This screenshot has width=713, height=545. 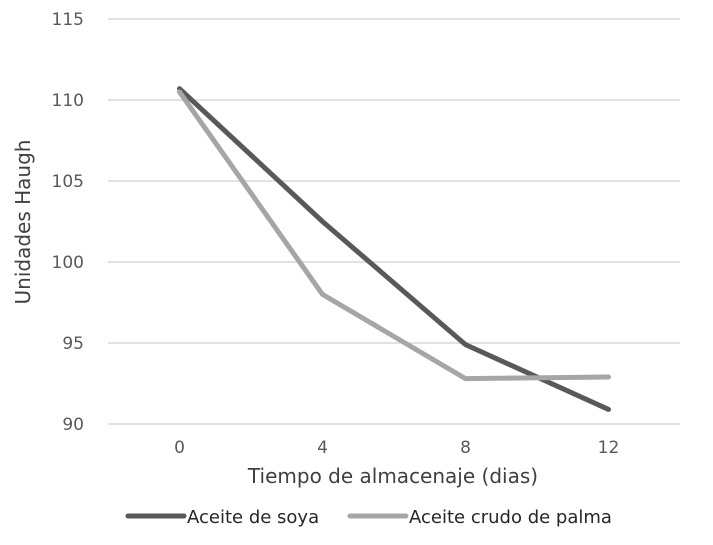 I want to click on x-tick-label: 12, so click(x=609, y=448).